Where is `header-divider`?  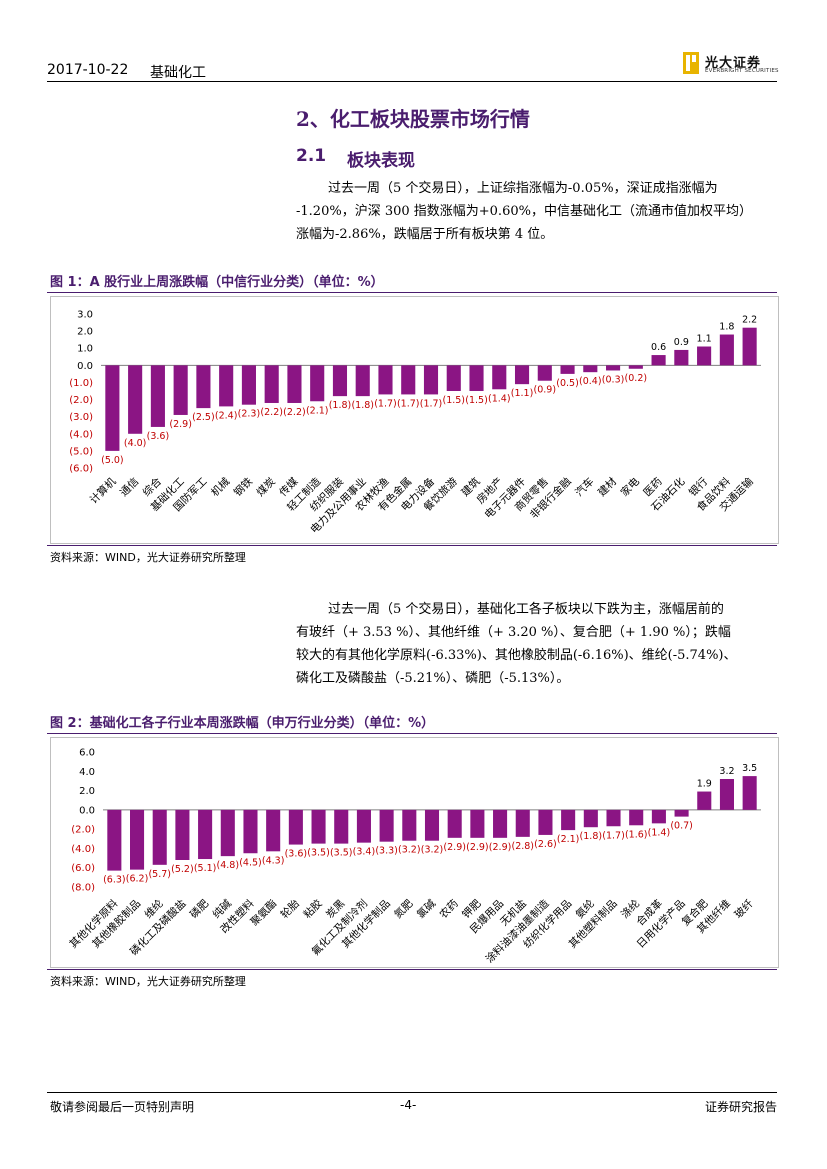 header-divider is located at coordinates (412, 81).